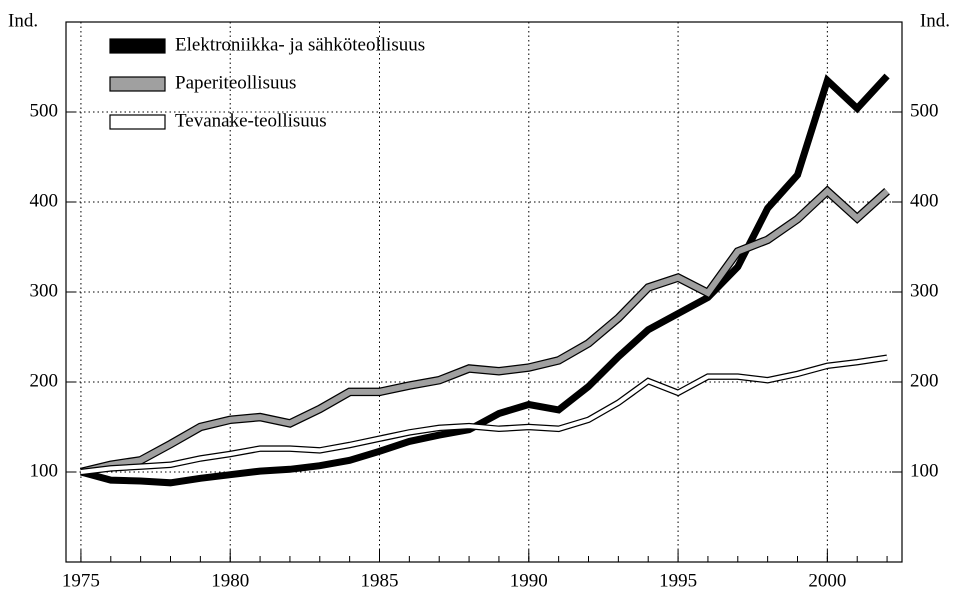 This screenshot has height=596, width=958. I want to click on x-tick-label: 2000, so click(827, 580).